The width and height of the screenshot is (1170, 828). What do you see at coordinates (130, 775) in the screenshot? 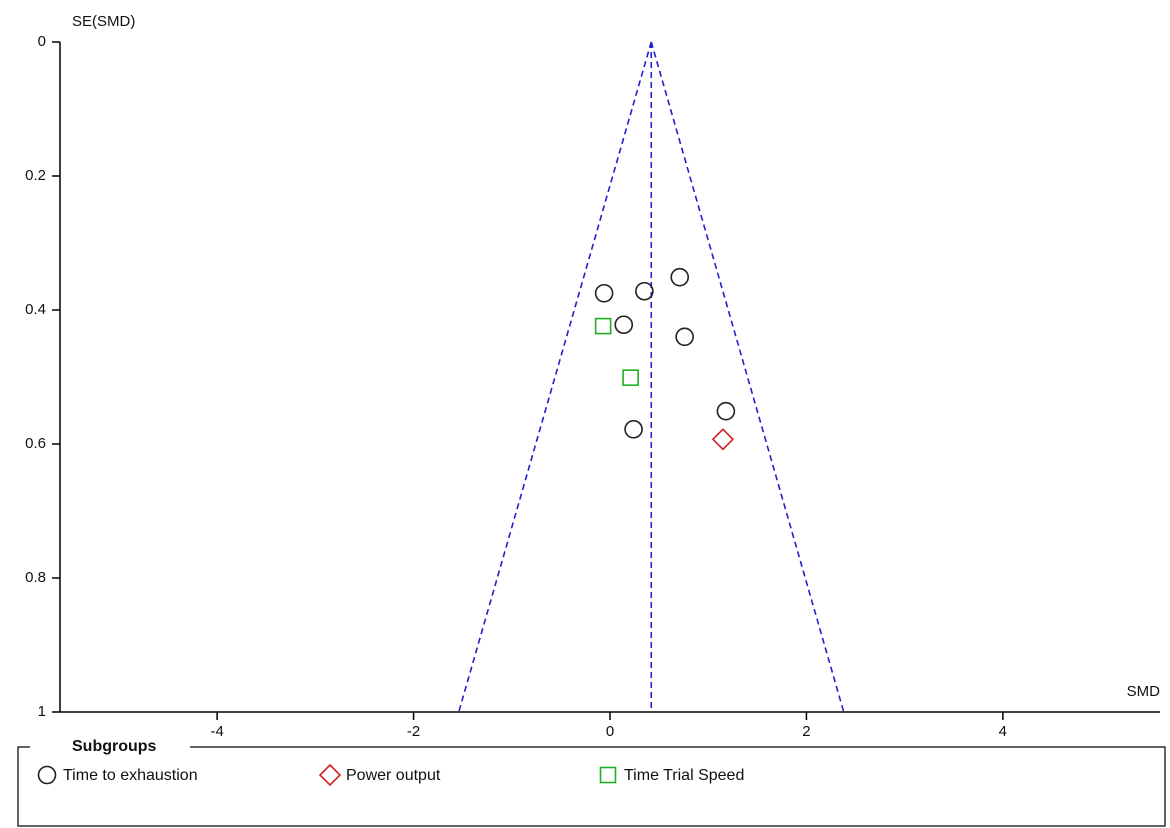
I see `legend-label: Time to exhaustion` at bounding box center [130, 775].